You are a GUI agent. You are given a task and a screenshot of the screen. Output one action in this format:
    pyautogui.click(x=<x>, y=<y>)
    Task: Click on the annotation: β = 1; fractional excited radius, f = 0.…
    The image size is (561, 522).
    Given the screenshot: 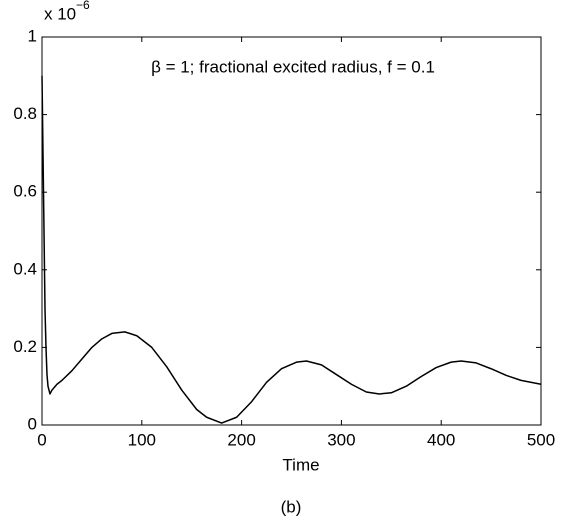 What is the action you would take?
    pyautogui.click(x=293, y=66)
    